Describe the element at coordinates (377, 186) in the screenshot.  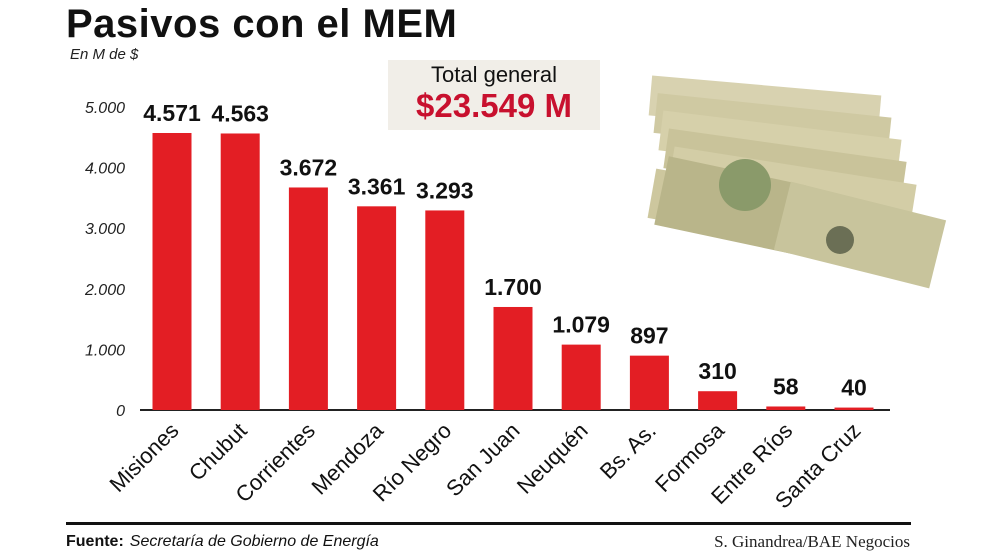
I see `bar-value-label: 3.361` at that location.